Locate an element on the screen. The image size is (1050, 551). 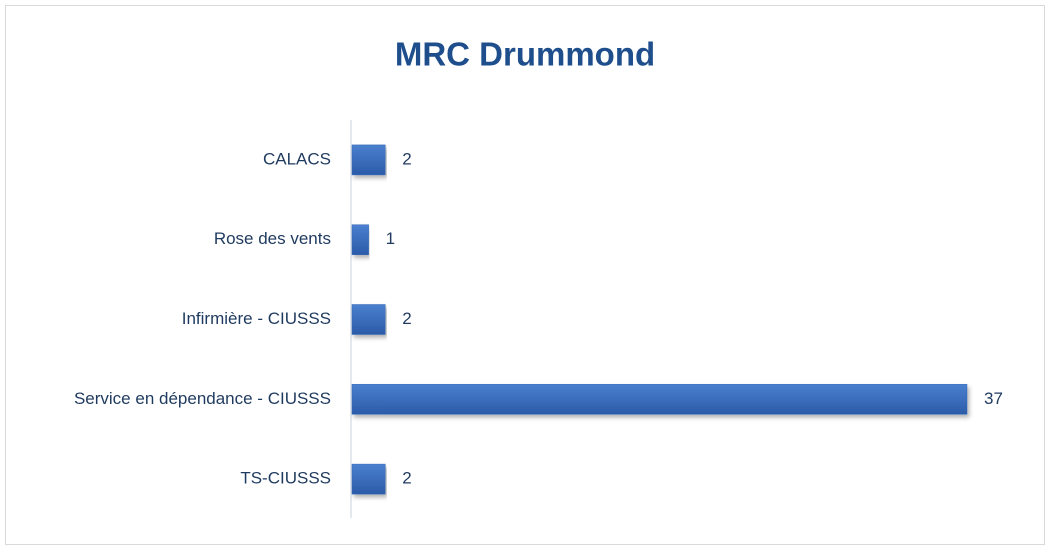
y-tick-label: TS-CIUSSS is located at coordinates (285, 478).